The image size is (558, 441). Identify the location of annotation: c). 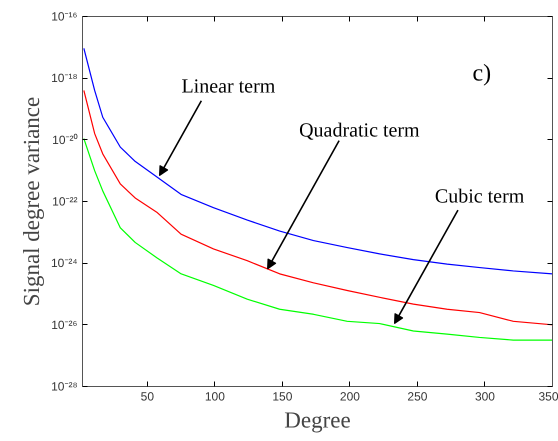
(482, 73).